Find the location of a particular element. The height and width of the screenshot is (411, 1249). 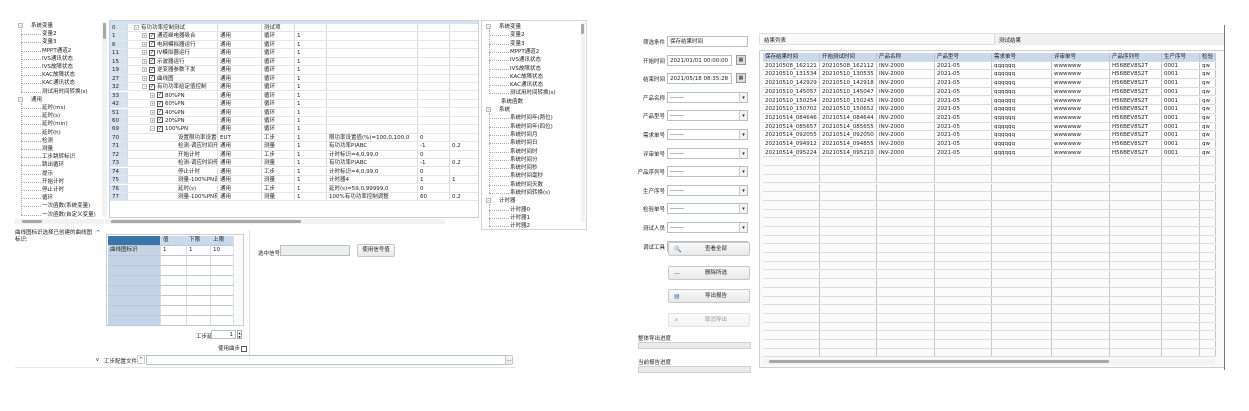

step-row: 69− ✓ 100%PN 通用 循环 1 is located at coordinates (294, 129).